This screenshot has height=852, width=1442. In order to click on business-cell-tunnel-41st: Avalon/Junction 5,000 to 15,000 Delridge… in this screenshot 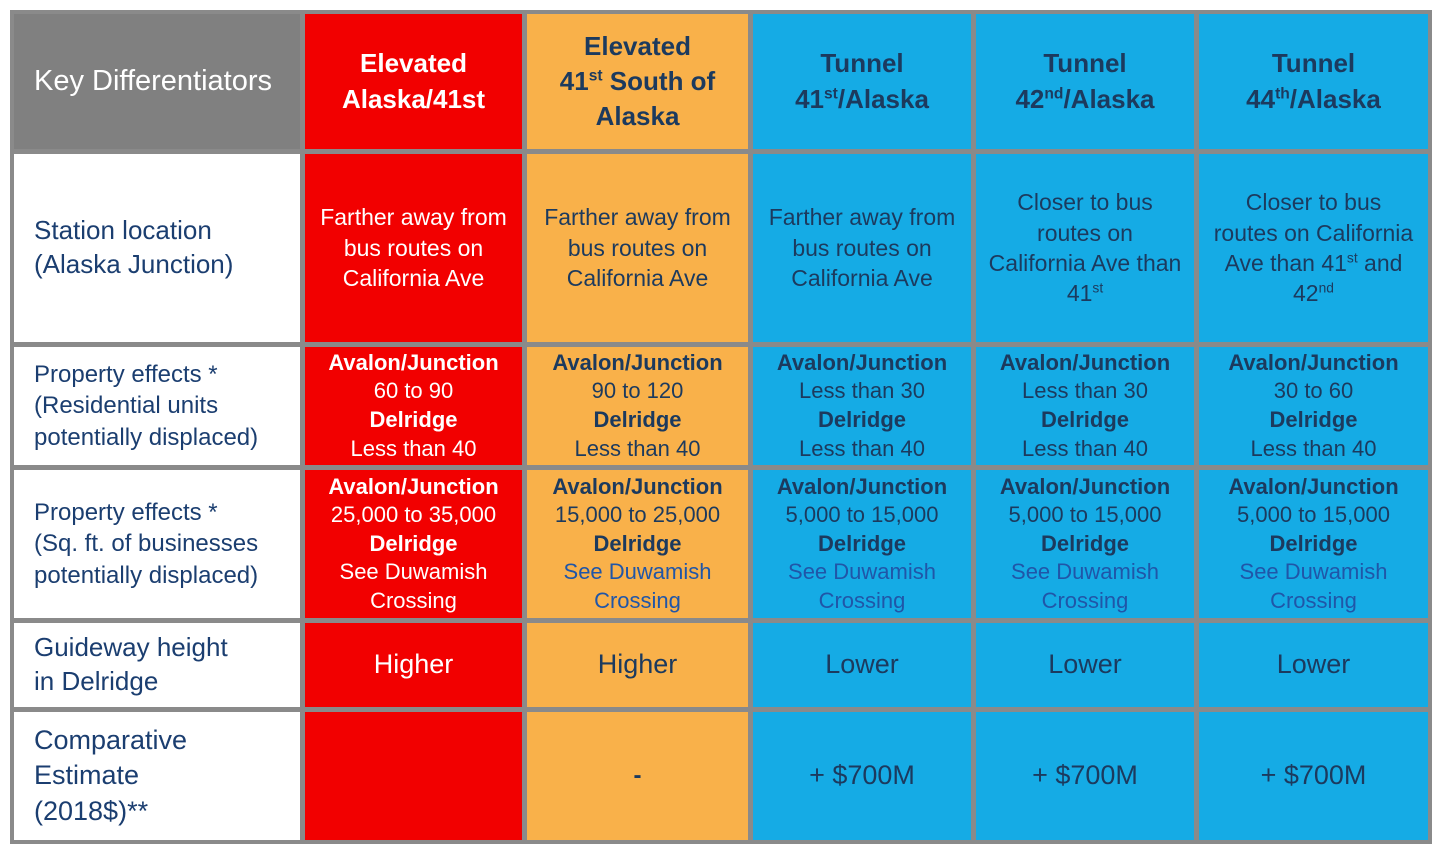, I will do `click(862, 544)`.